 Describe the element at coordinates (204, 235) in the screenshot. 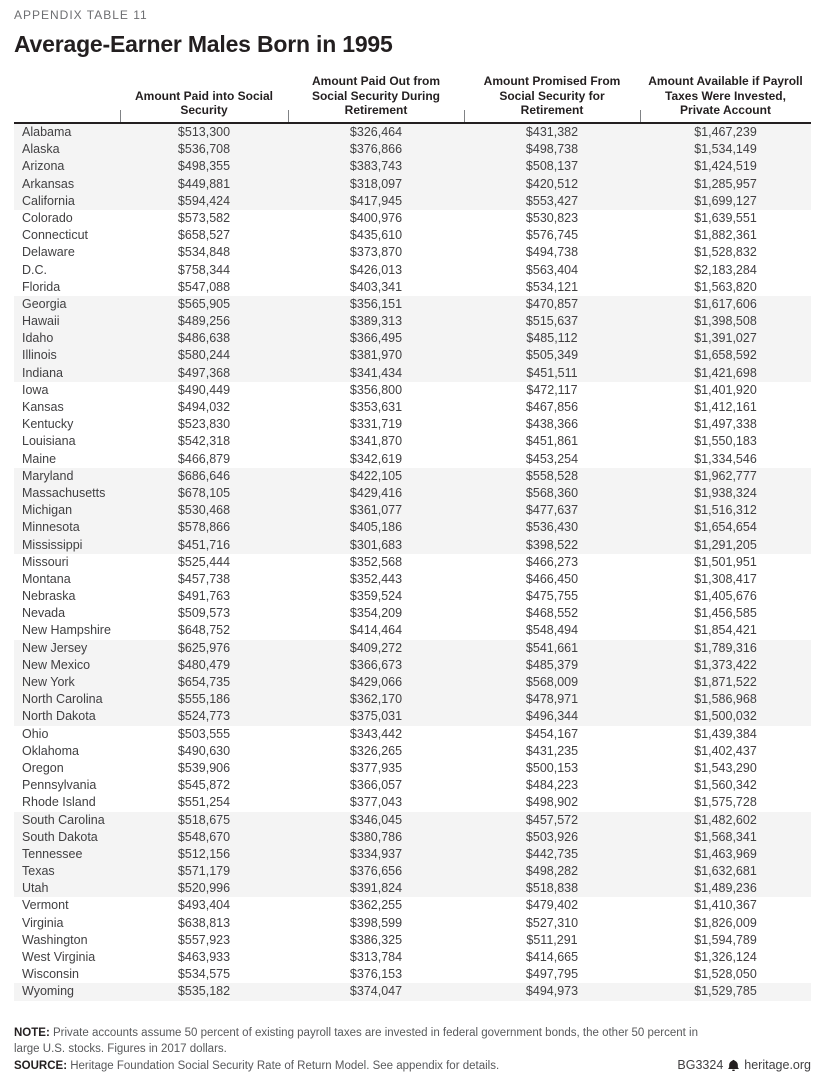

I see `value-cell: $658,527` at that location.